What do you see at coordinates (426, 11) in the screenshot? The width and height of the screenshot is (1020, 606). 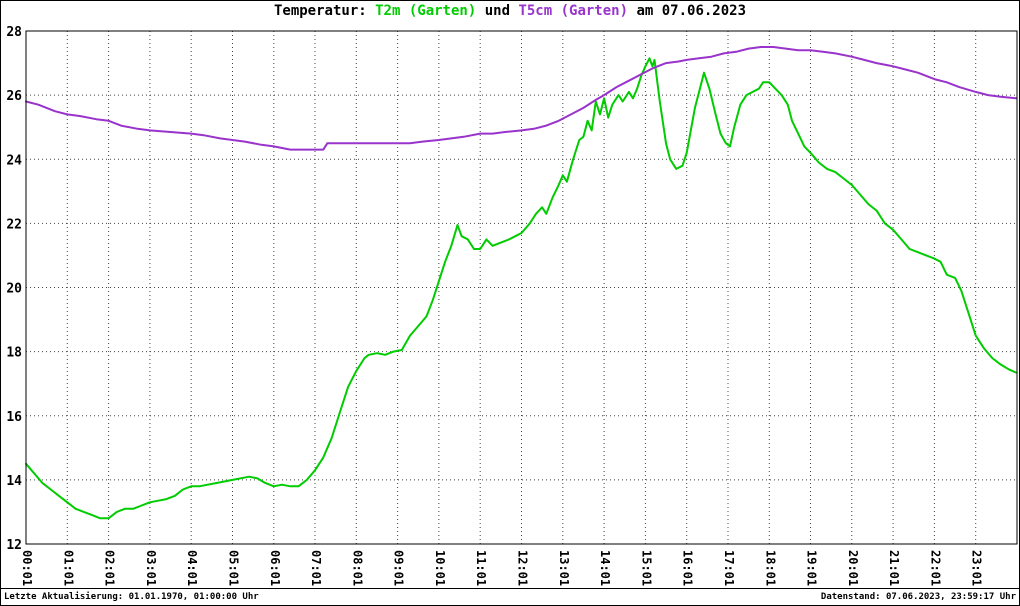 I see `page-title-series1: T2m (Garten)` at bounding box center [426, 11].